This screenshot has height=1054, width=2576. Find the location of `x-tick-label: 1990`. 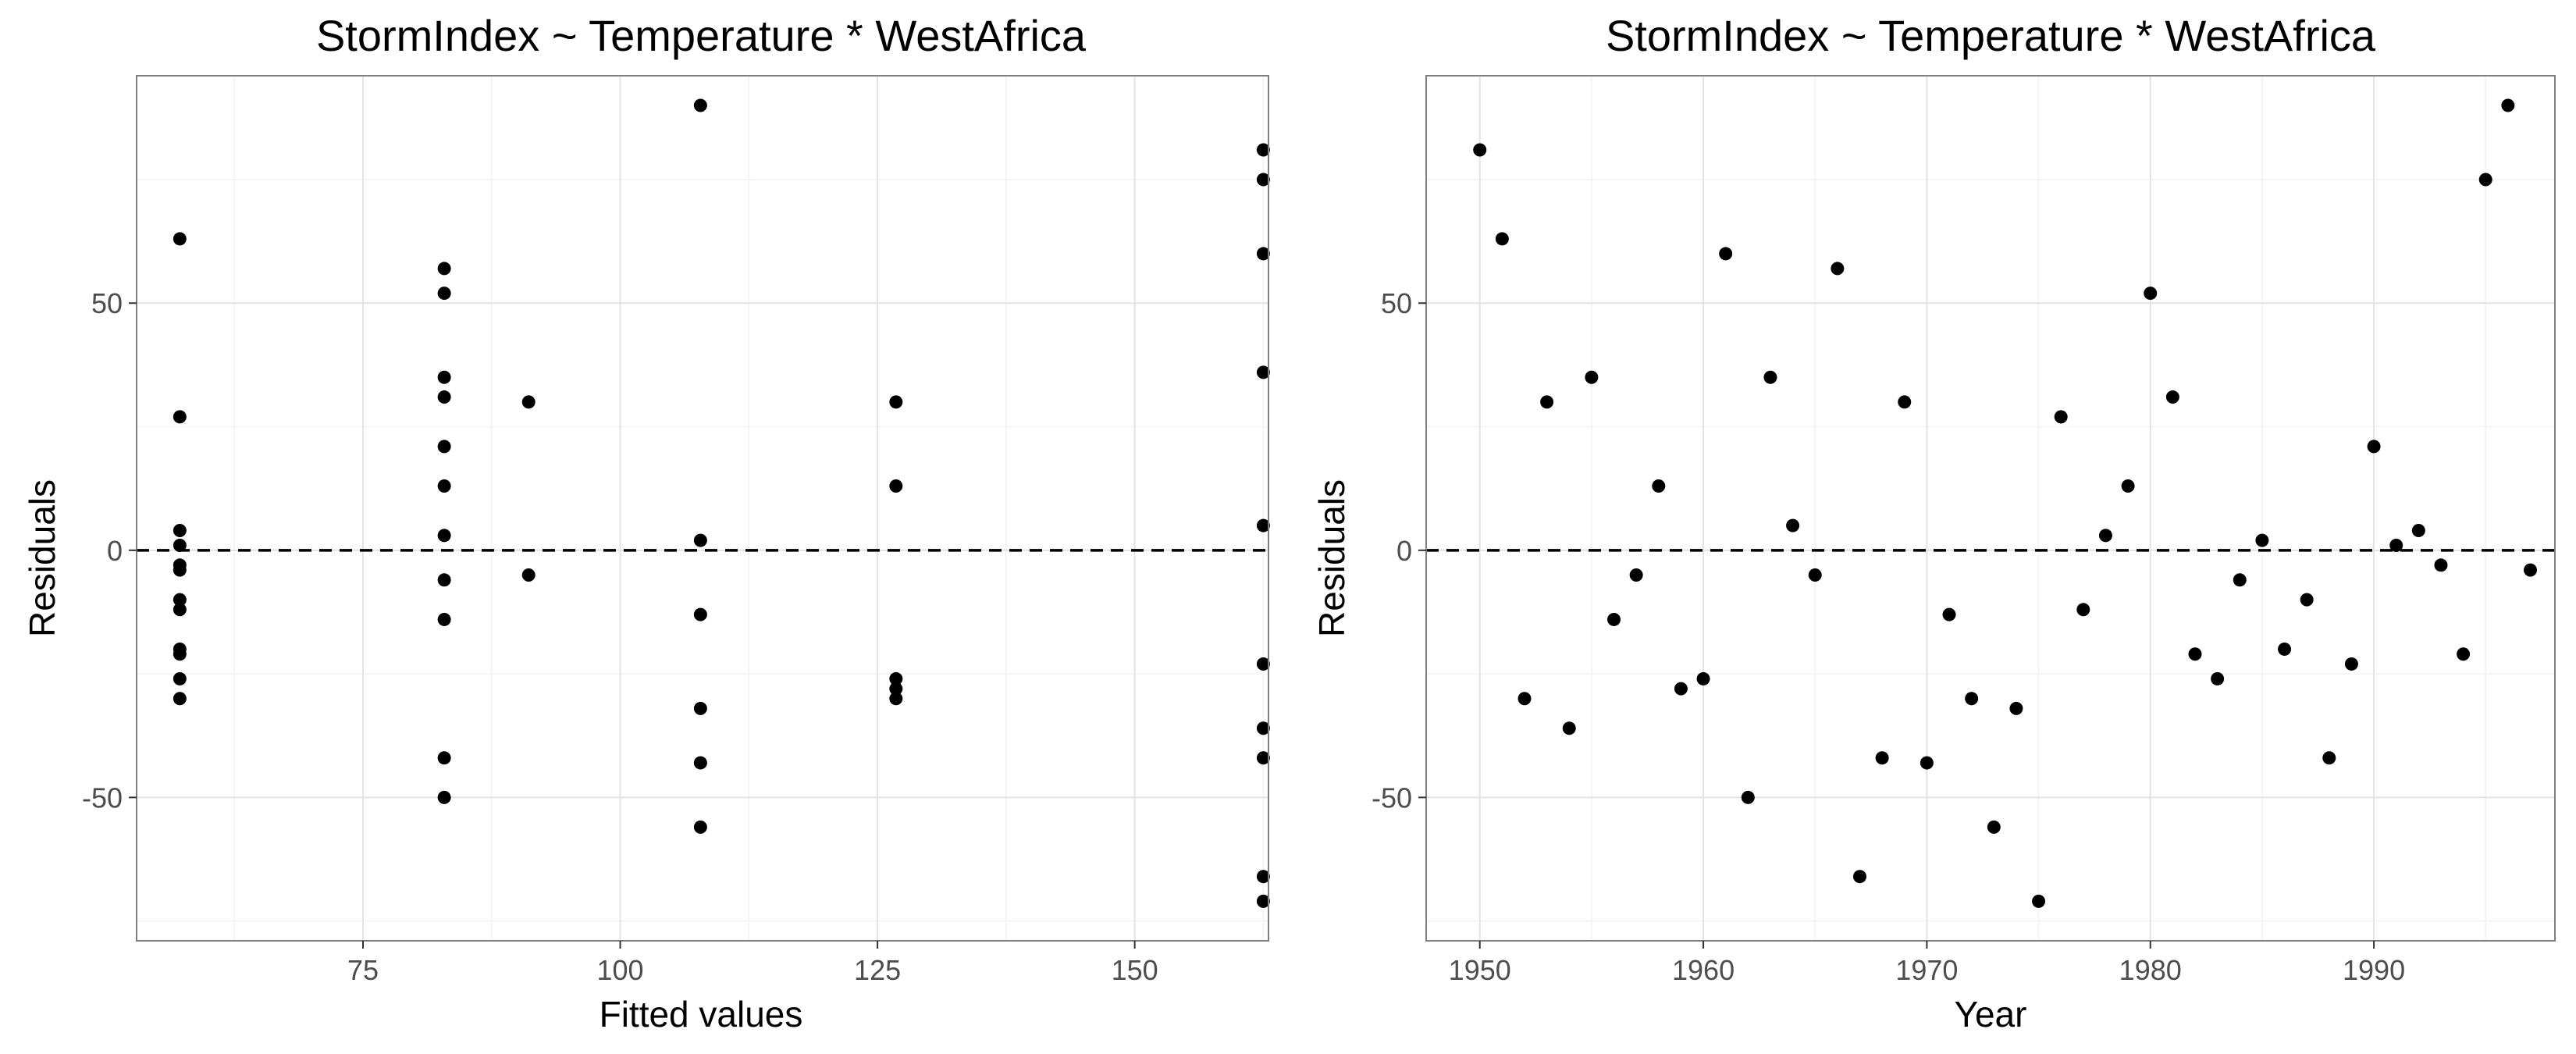

x-tick-label: 1990 is located at coordinates (2374, 970).